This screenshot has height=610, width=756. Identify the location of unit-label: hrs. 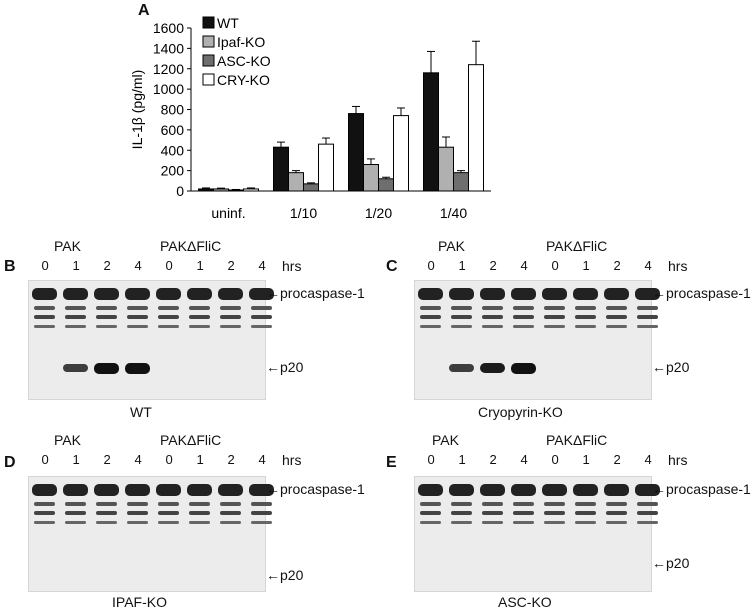
(292, 460).